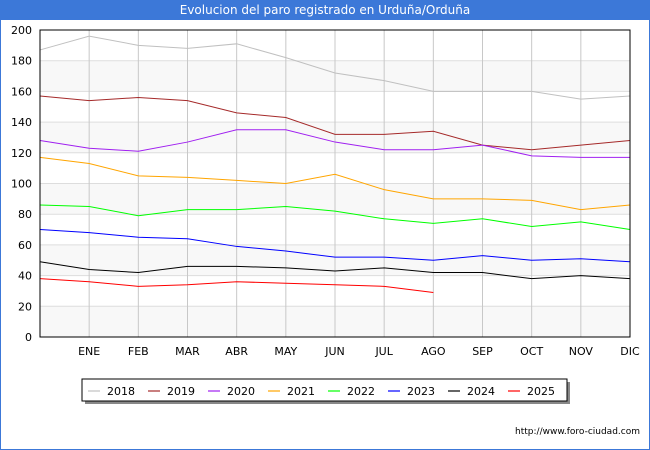 This screenshot has height=450, width=650. I want to click on series-line-2025, so click(236, 285).